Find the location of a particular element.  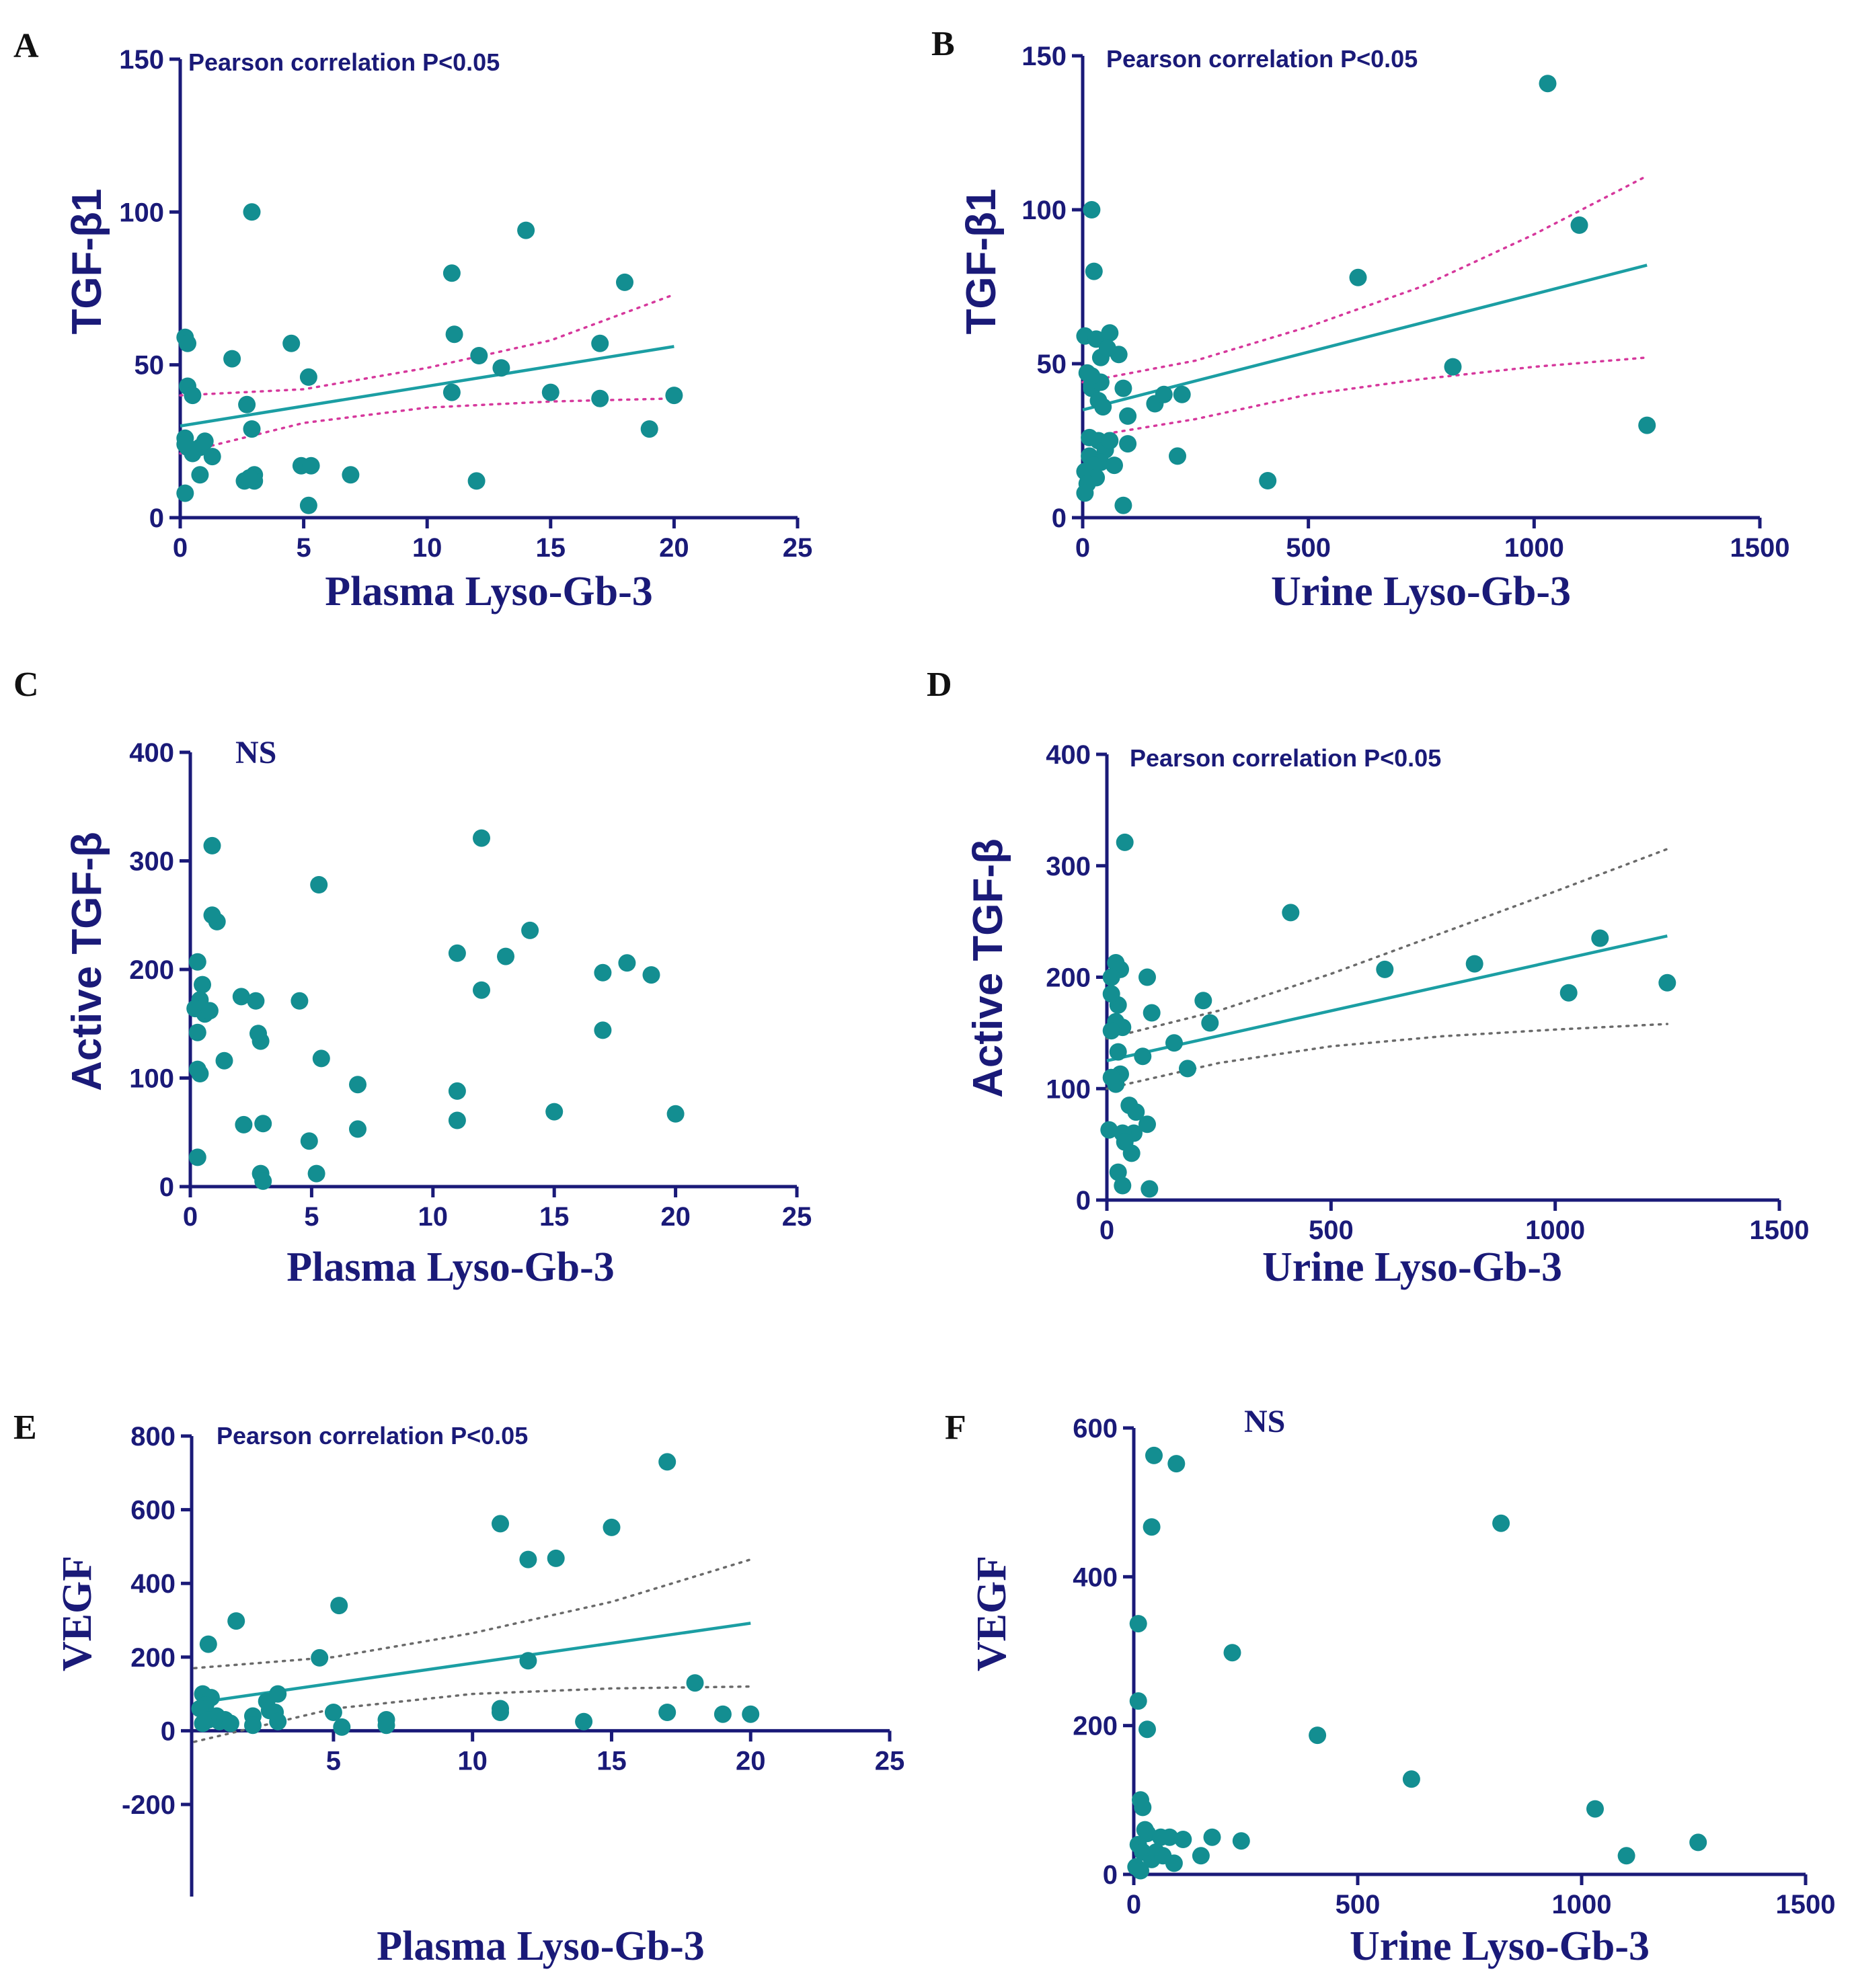

panel-letter: C is located at coordinates (26, 685).